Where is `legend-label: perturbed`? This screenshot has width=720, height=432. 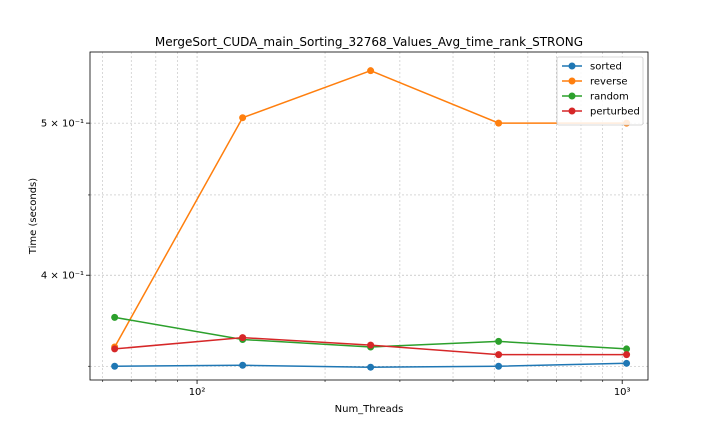 legend-label: perturbed is located at coordinates (615, 112).